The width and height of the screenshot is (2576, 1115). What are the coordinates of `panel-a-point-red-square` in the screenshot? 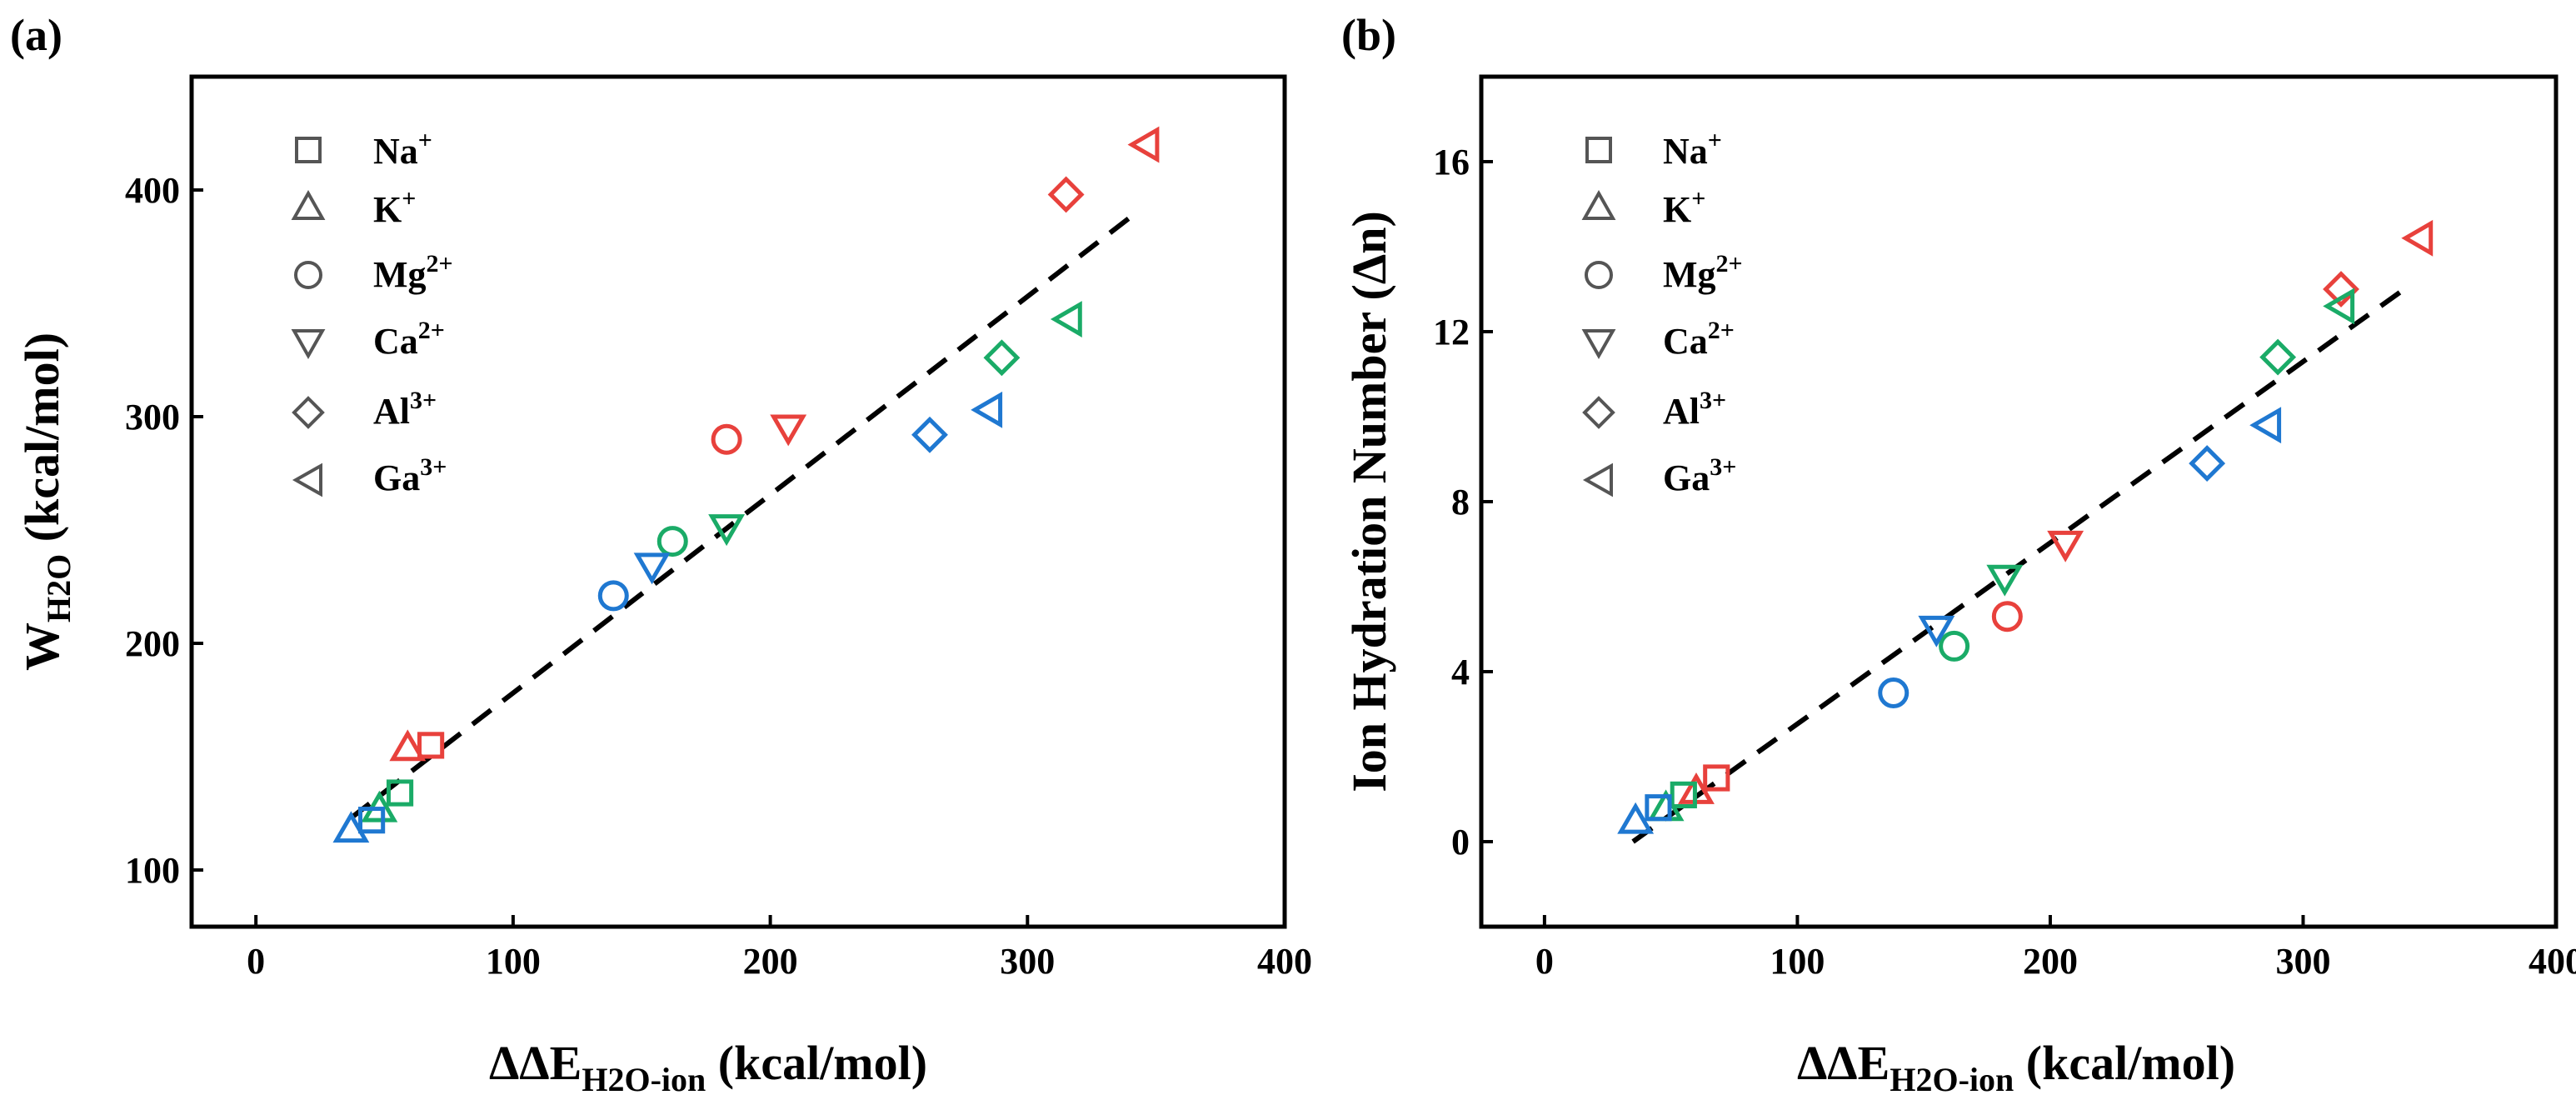 It's located at (431, 745).